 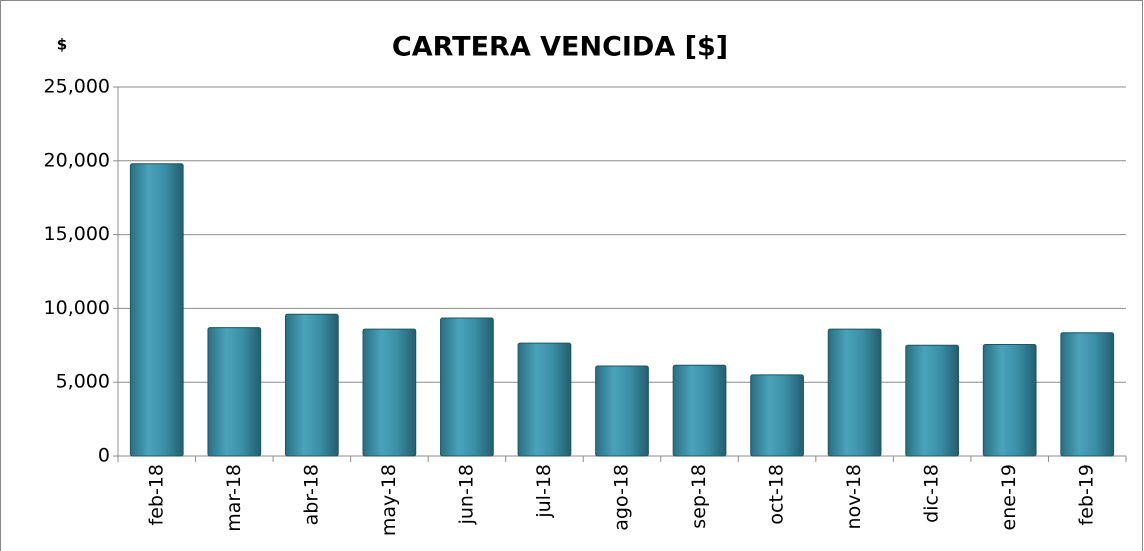 I want to click on y-tick-label: 25,000, so click(x=77, y=87).